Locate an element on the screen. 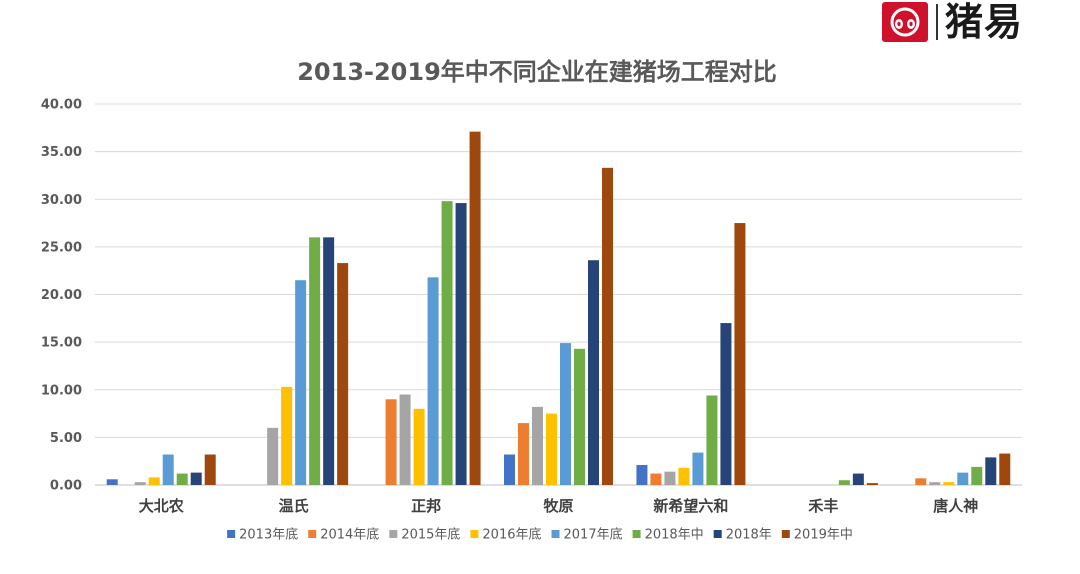 Image resolution: width=1080 pixels, height=574 pixels. y-tick-label: 30.00 is located at coordinates (61, 200).